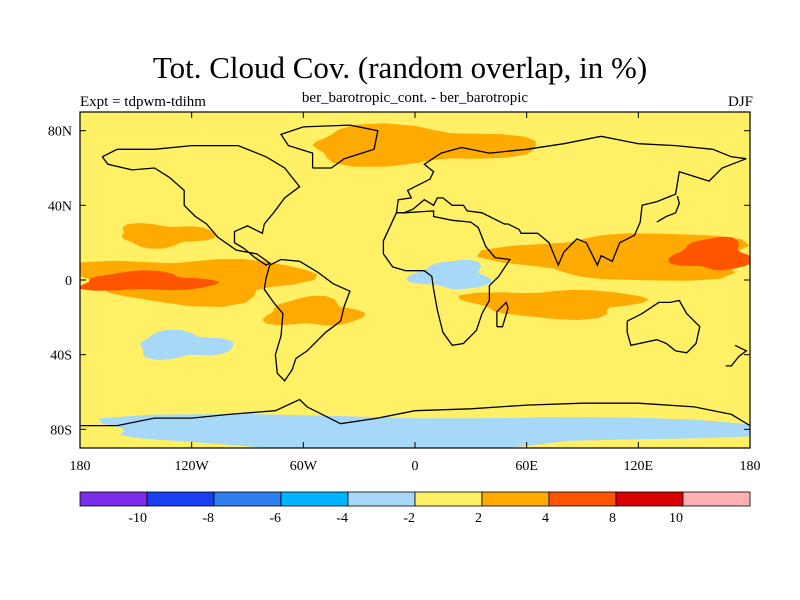  Describe the element at coordinates (192, 466) in the screenshot. I see `x-tick-label: 120W` at that location.